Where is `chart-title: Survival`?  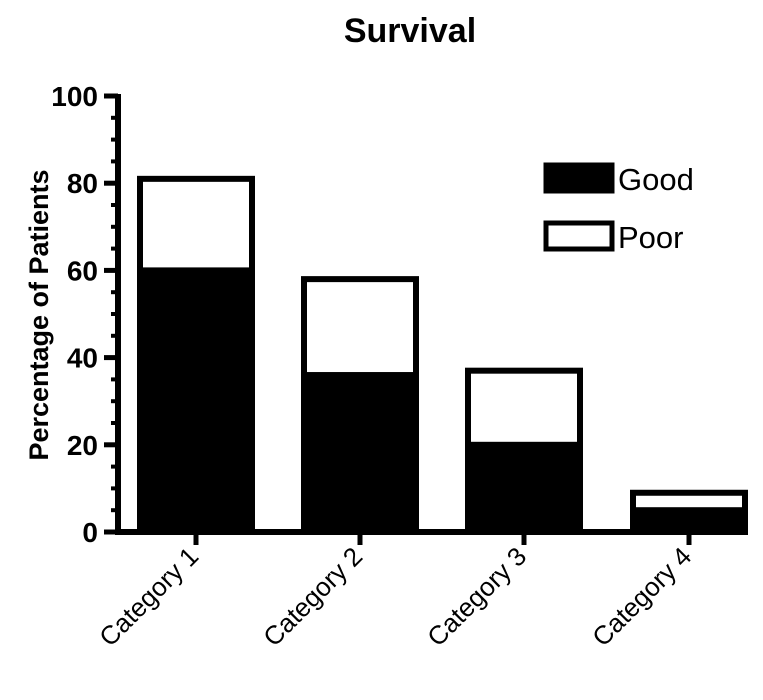
chart-title: Survival is located at coordinates (410, 31).